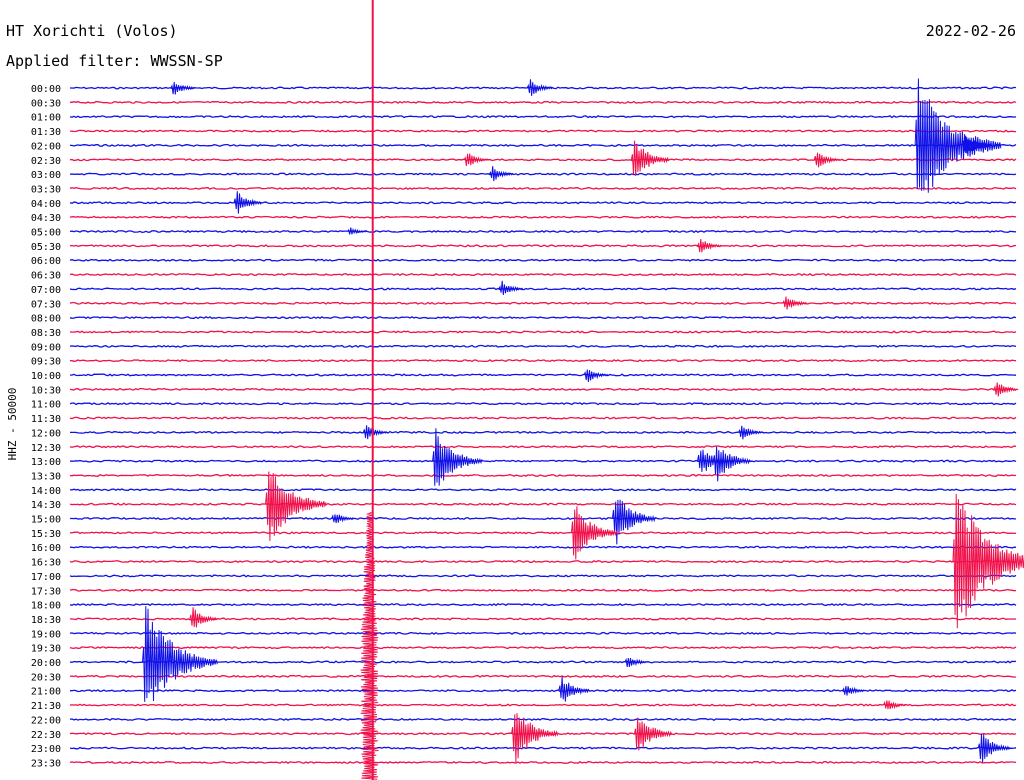 The height and width of the screenshot is (780, 1024). What do you see at coordinates (46, 491) in the screenshot?
I see `time-tick-label: 14:00` at bounding box center [46, 491].